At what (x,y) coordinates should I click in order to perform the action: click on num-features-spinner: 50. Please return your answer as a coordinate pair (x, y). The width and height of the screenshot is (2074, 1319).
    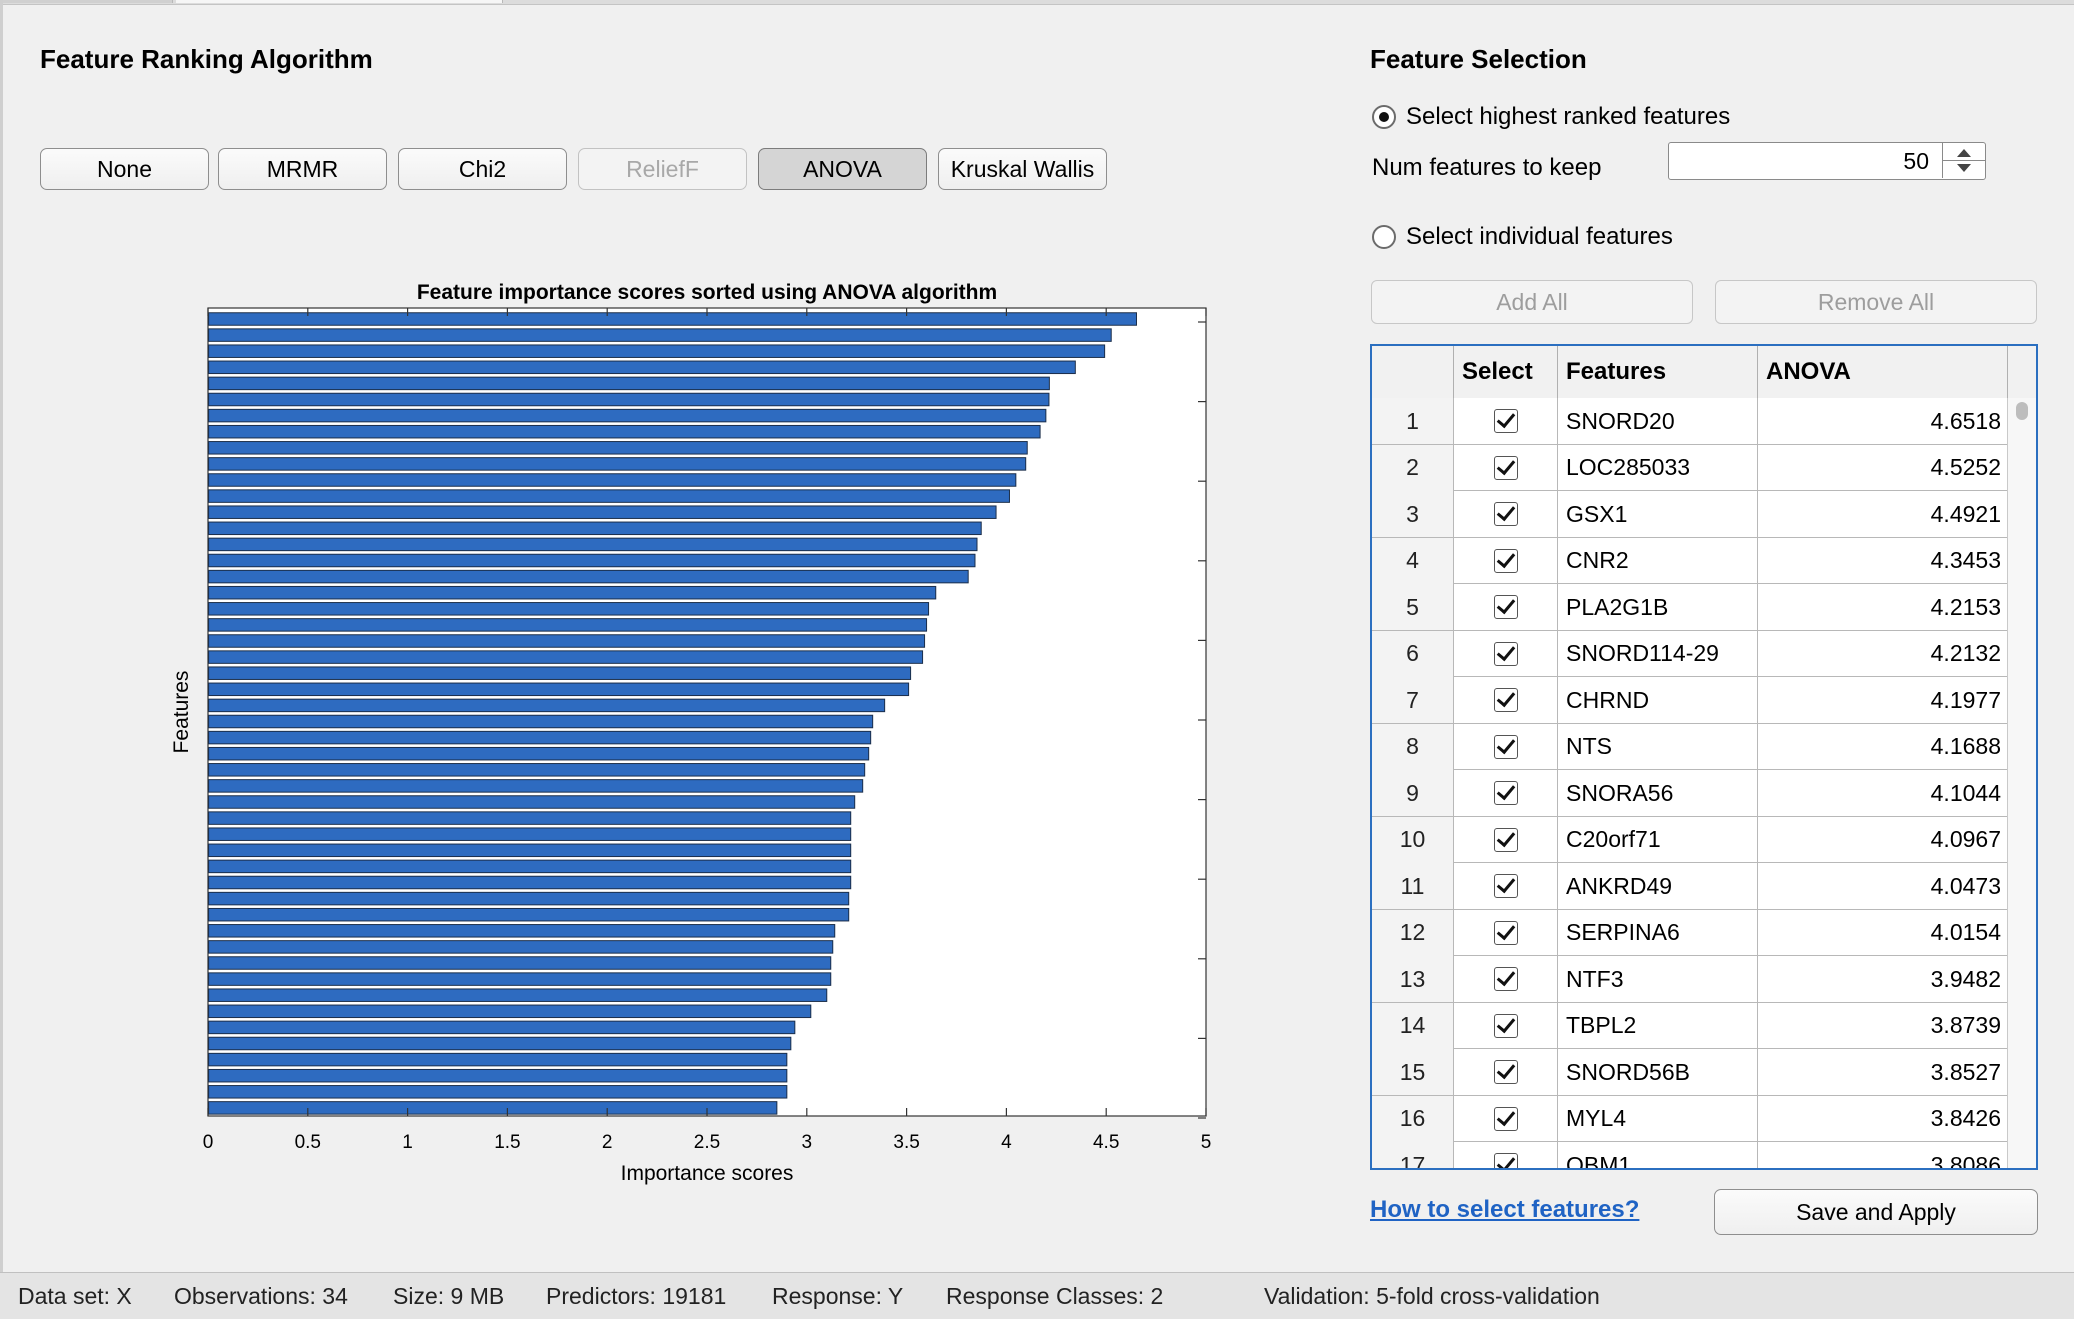
    Looking at the image, I should click on (1827, 161).